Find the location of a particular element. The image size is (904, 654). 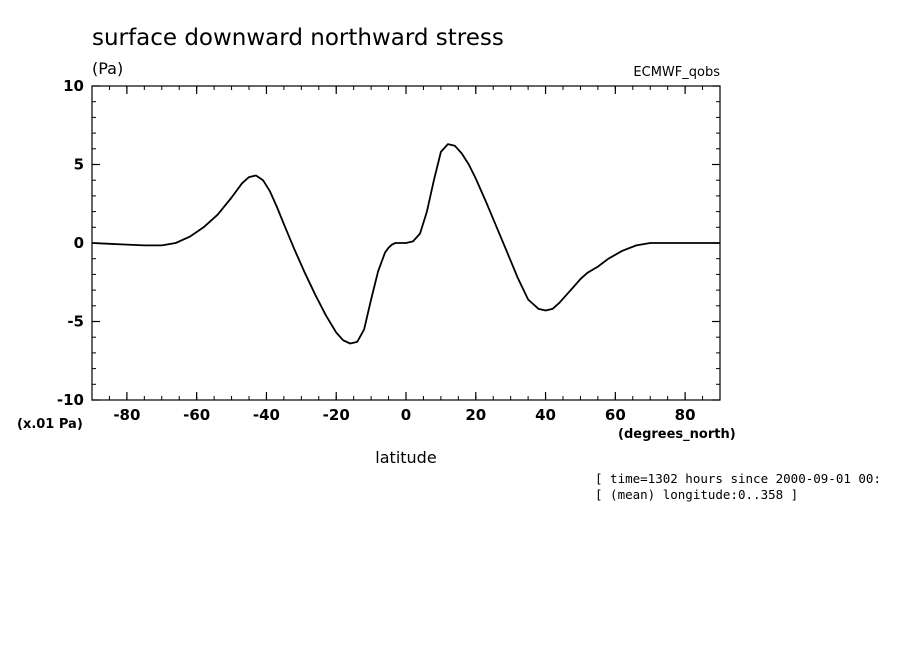

x-tick-label: 80 is located at coordinates (685, 415).